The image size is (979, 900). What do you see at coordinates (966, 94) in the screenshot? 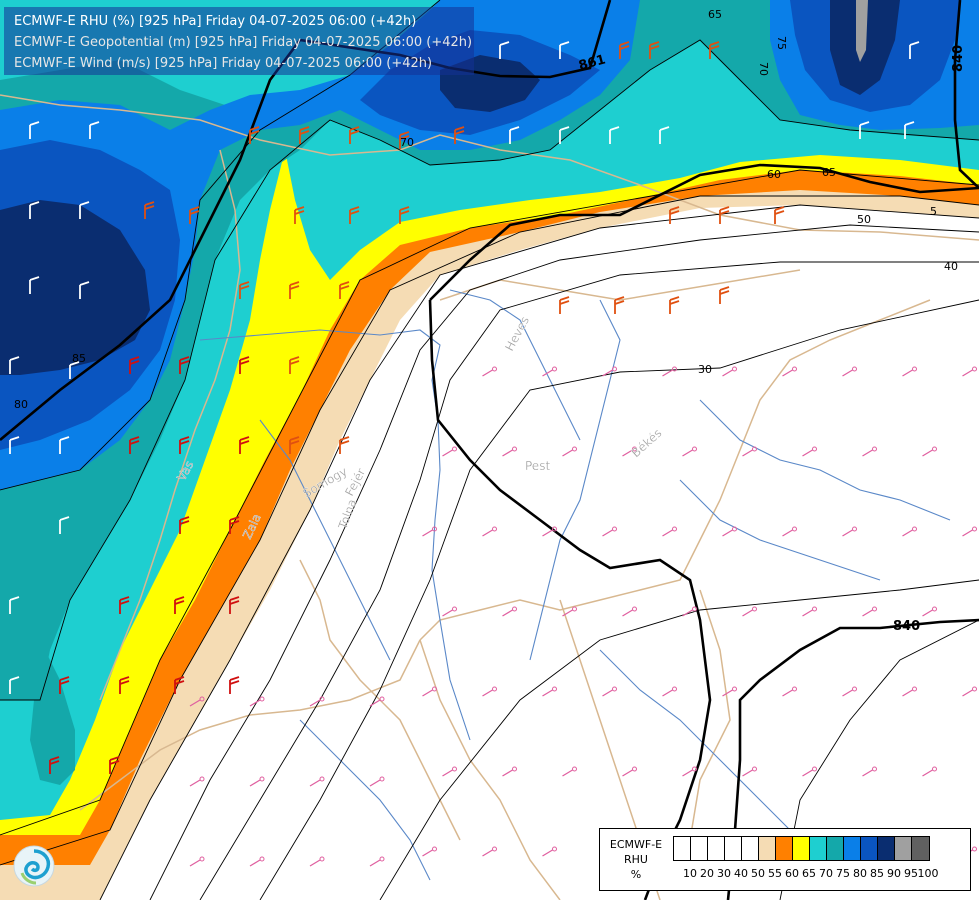
I see `geopotential-840-right` at bounding box center [966, 94].